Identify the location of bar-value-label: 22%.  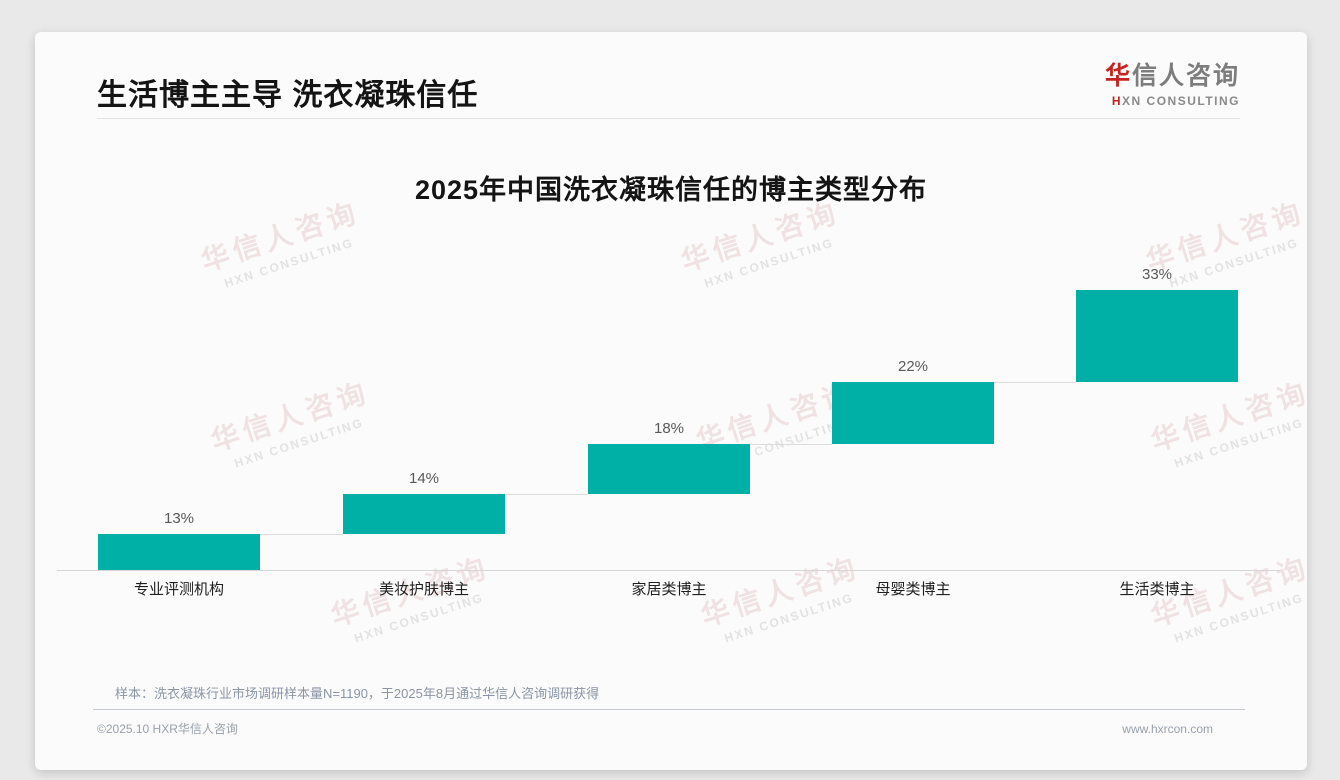
(913, 367).